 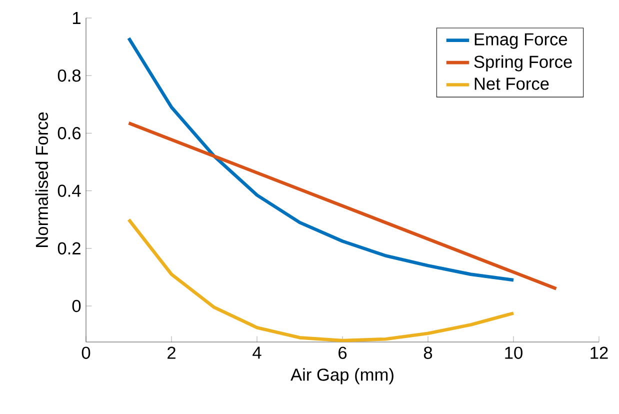 What do you see at coordinates (523, 63) in the screenshot?
I see `legend-label: Spring Force` at bounding box center [523, 63].